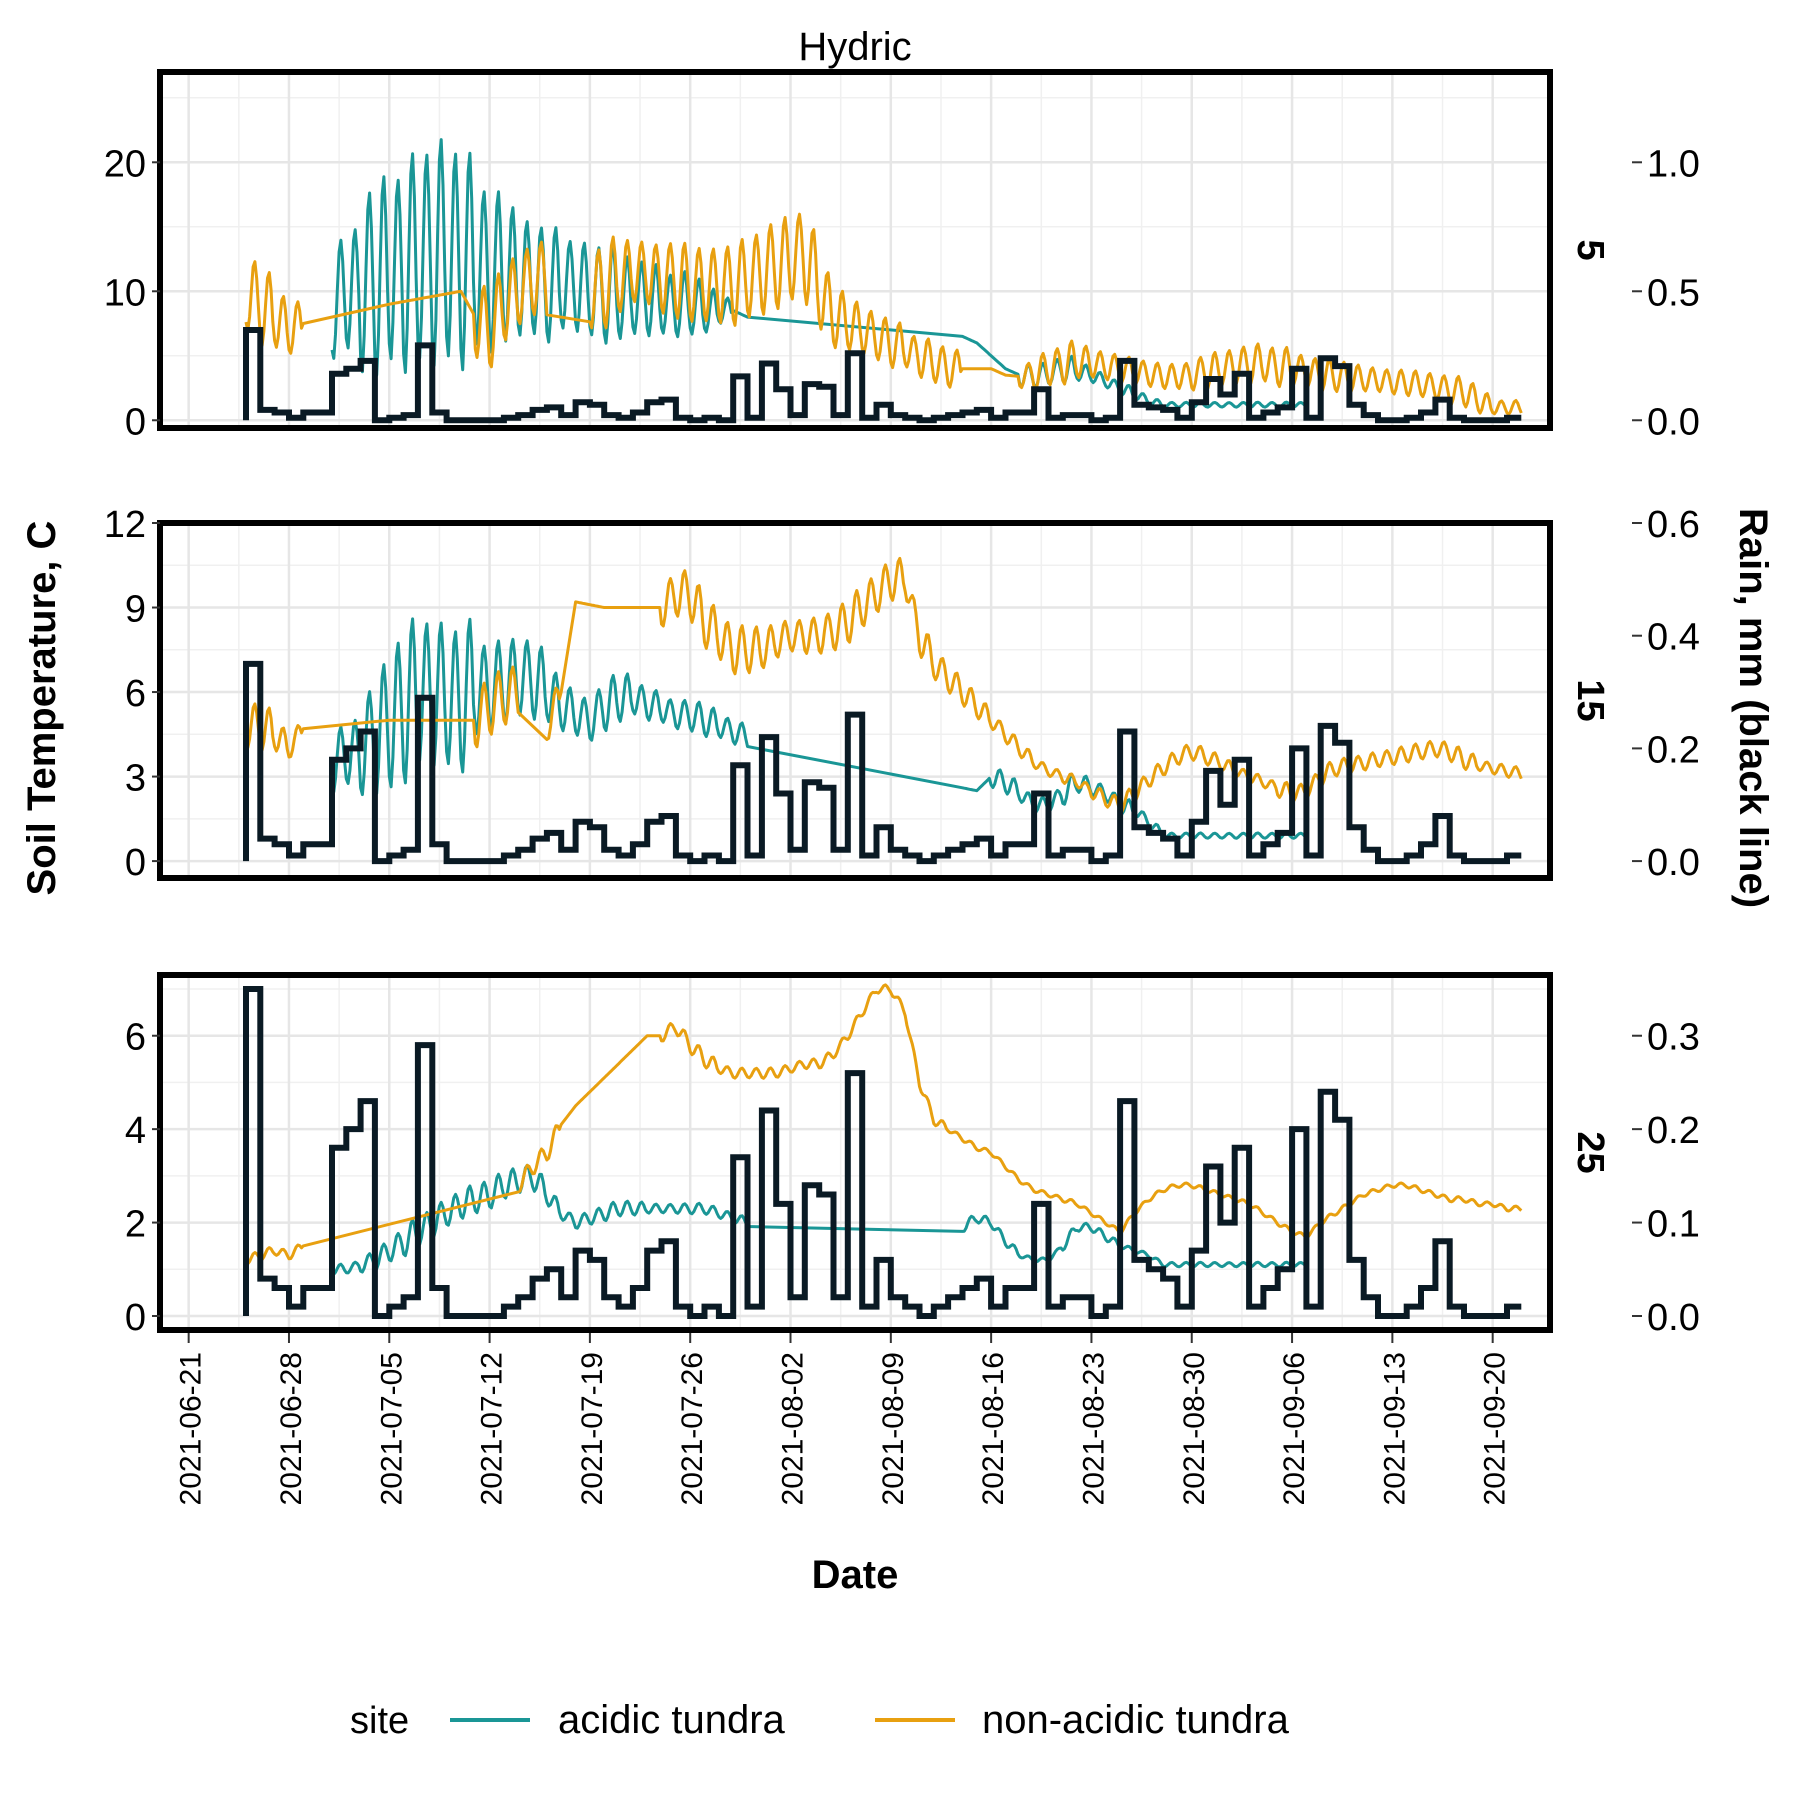 The width and height of the screenshot is (1800, 1805). What do you see at coordinates (1673, 293) in the screenshot?
I see `y2-tick-label: 0.5` at bounding box center [1673, 293].